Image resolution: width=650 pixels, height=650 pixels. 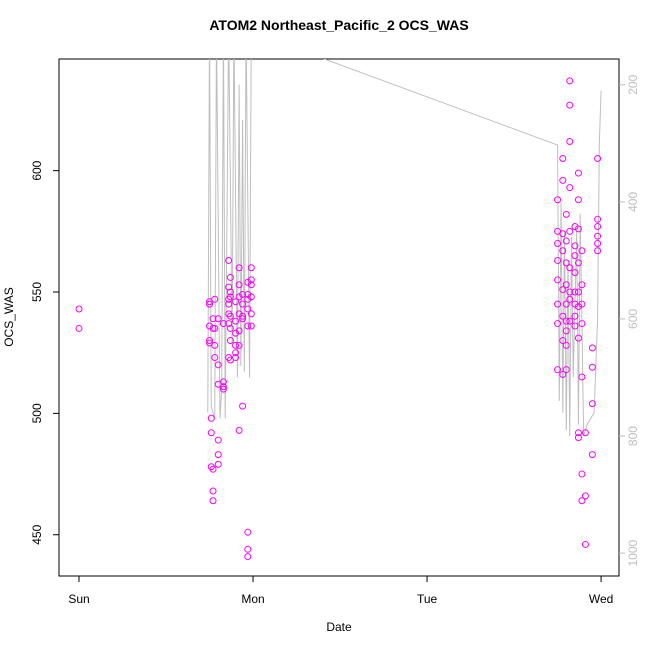 I want to click on y-tick-label: 450, so click(x=37, y=534).